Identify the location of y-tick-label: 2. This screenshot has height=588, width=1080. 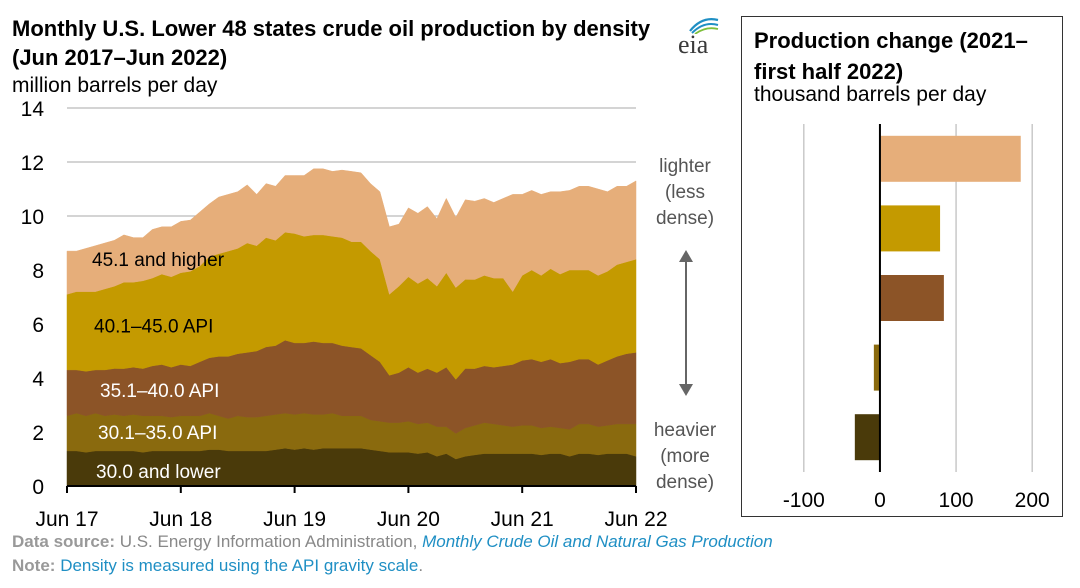
(38, 433).